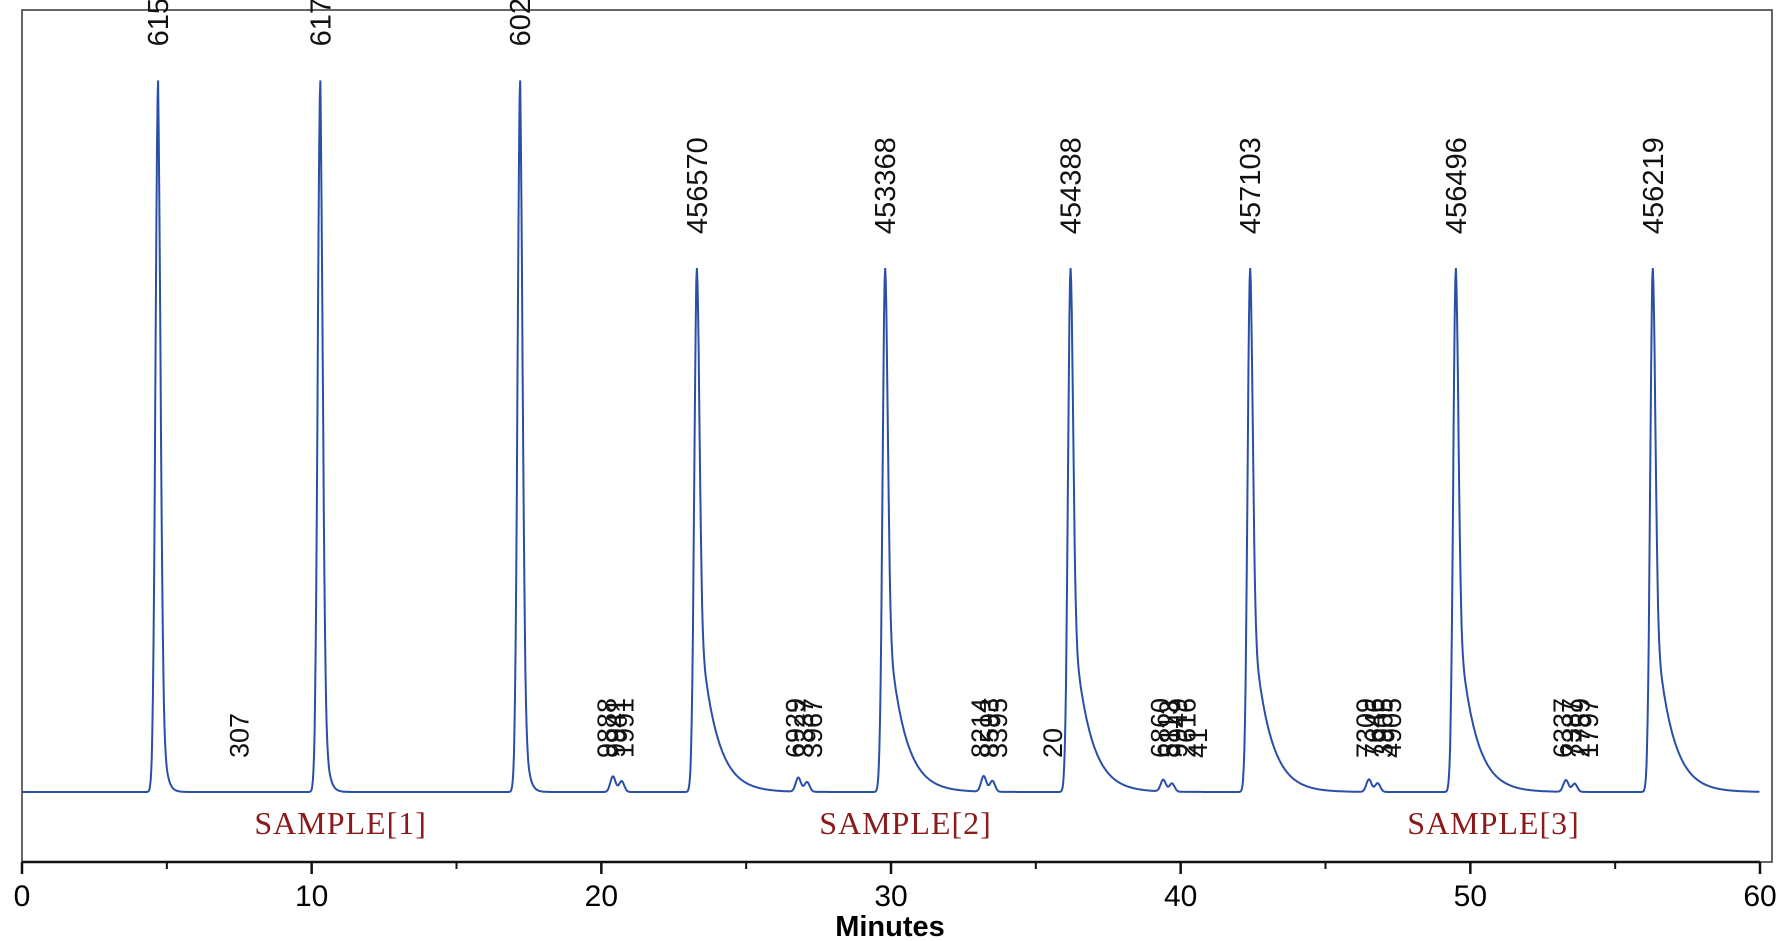  I want to click on x-tick-label: 30, so click(890, 896).